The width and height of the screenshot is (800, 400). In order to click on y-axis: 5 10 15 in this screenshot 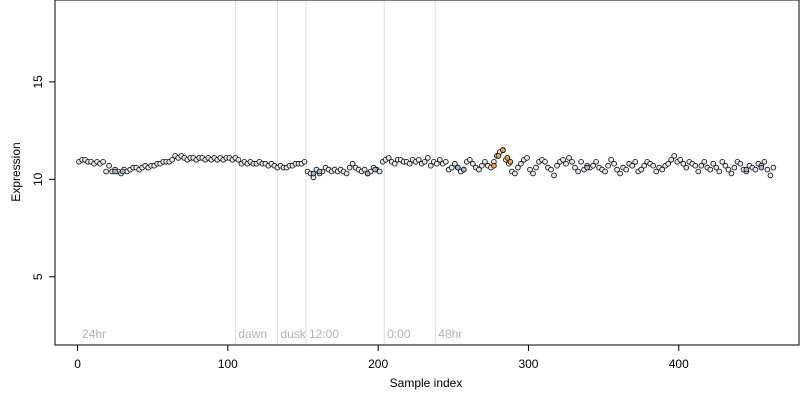, I will do `click(43, 177)`.